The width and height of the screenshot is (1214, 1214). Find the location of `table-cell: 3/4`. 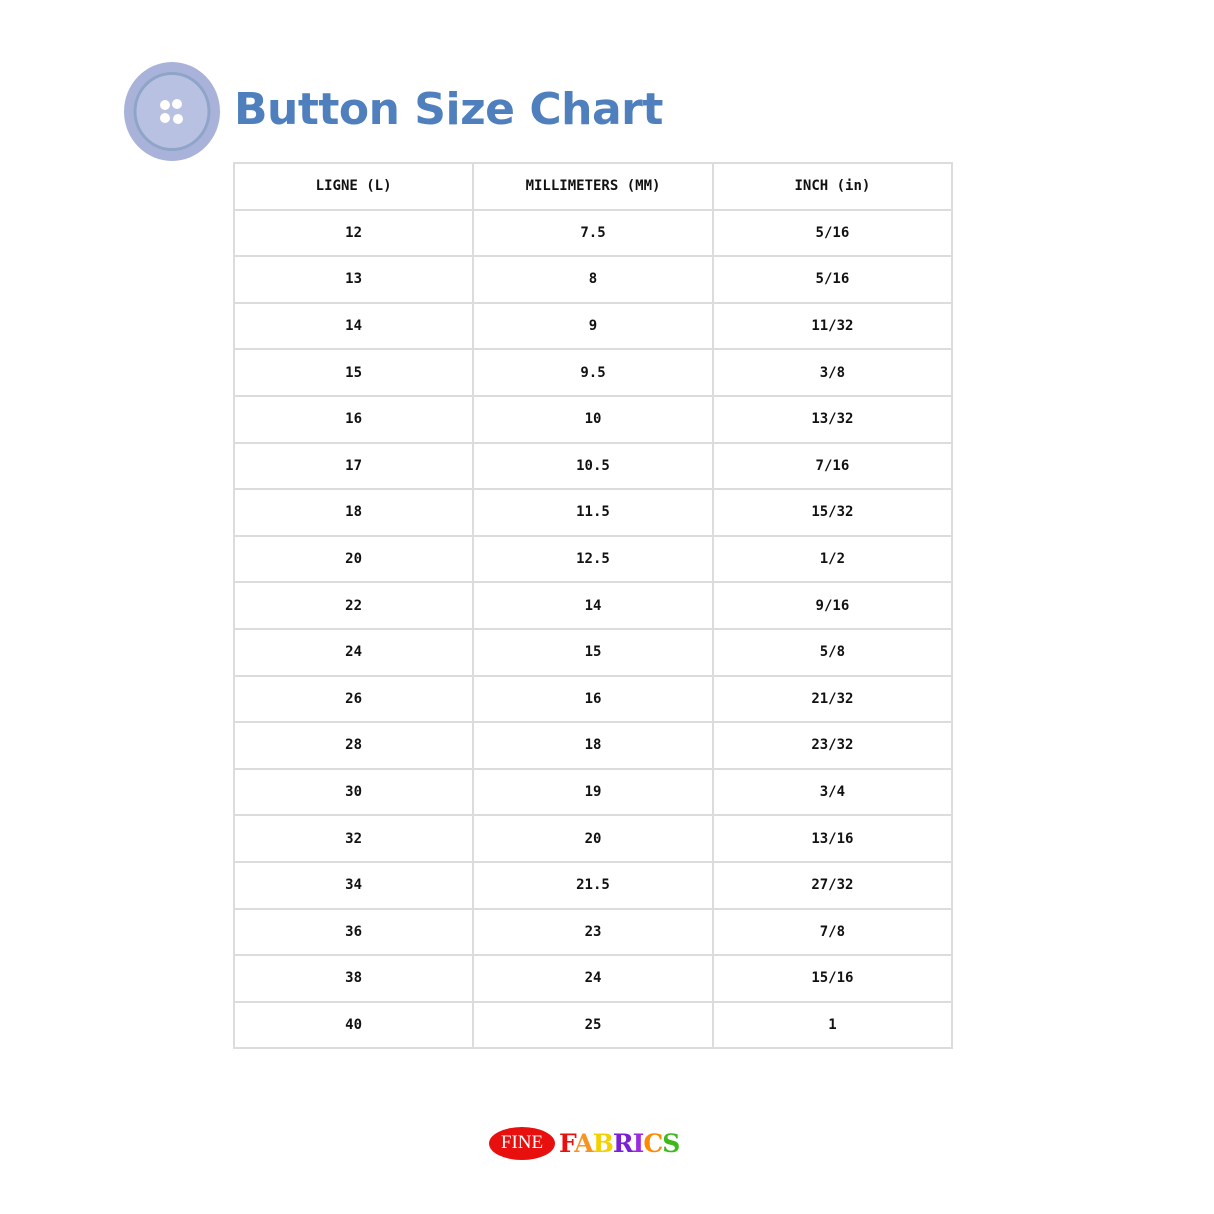

table-cell: 3/4 is located at coordinates (832, 792).